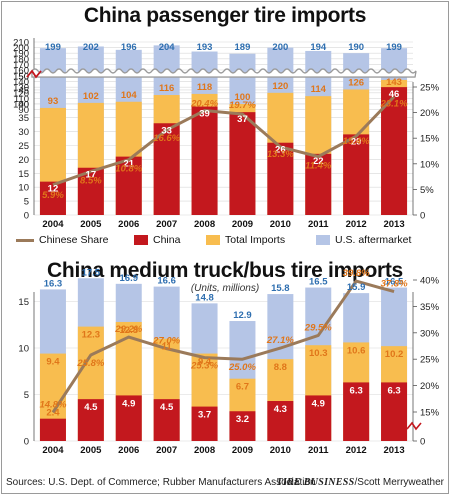  What do you see at coordinates (225, 15) in the screenshot?
I see `passenger-chart-title: China passenger tire imports` at bounding box center [225, 15].